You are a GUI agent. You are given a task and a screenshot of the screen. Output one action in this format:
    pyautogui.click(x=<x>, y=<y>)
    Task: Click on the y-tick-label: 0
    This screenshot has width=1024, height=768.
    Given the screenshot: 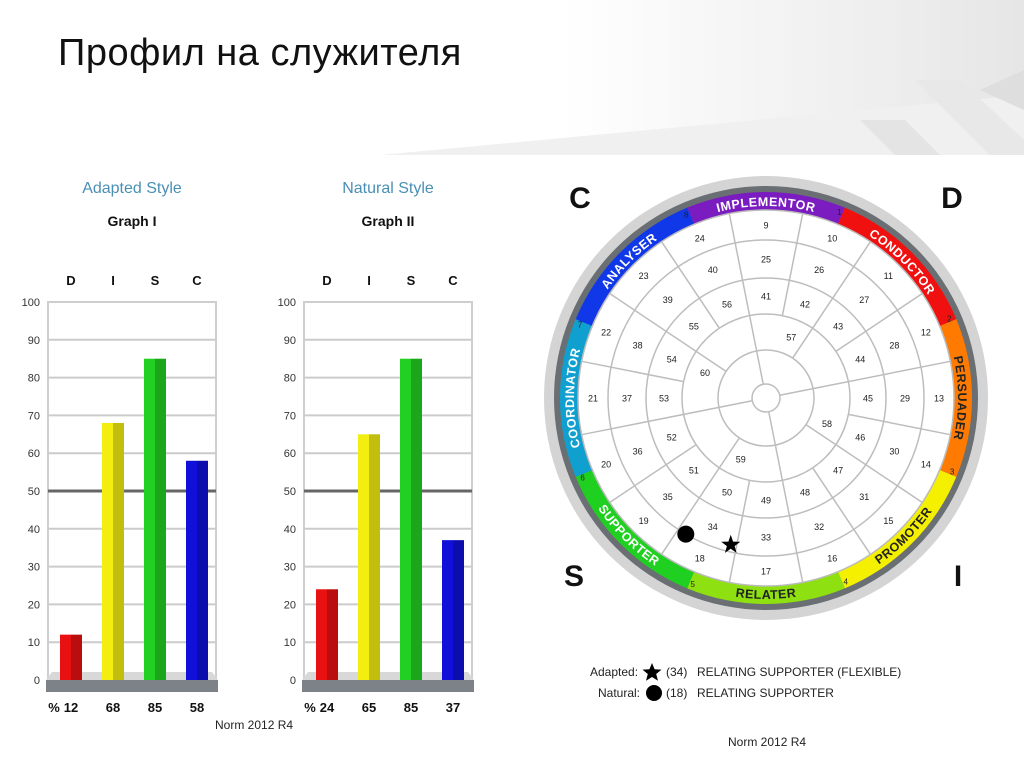 What is the action you would take?
    pyautogui.click(x=293, y=681)
    